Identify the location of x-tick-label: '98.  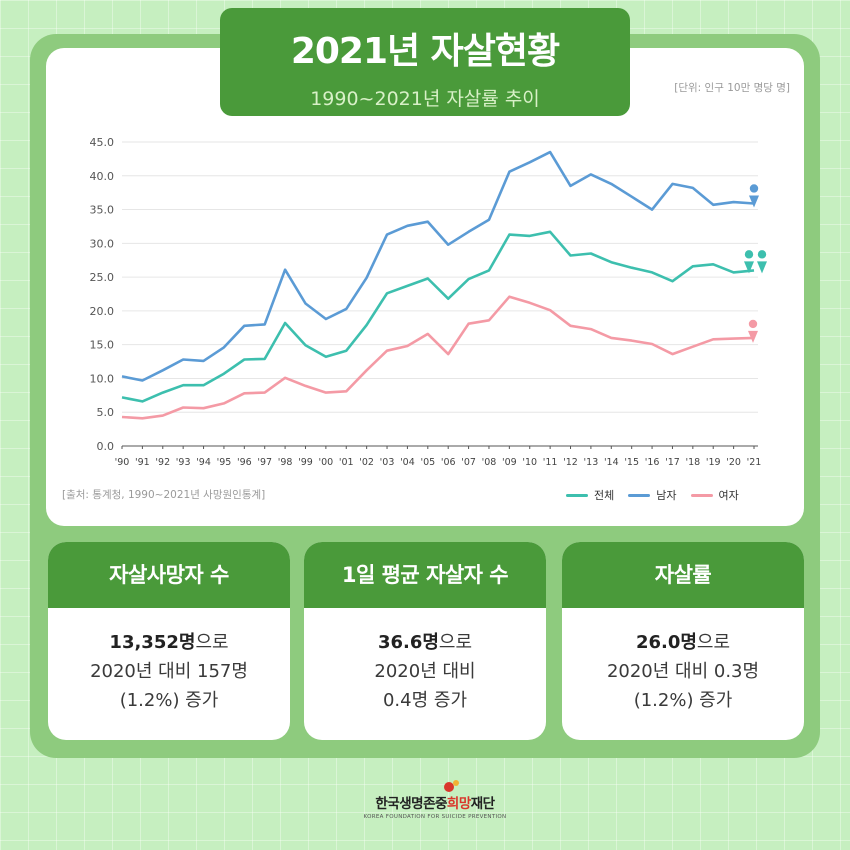
(285, 462).